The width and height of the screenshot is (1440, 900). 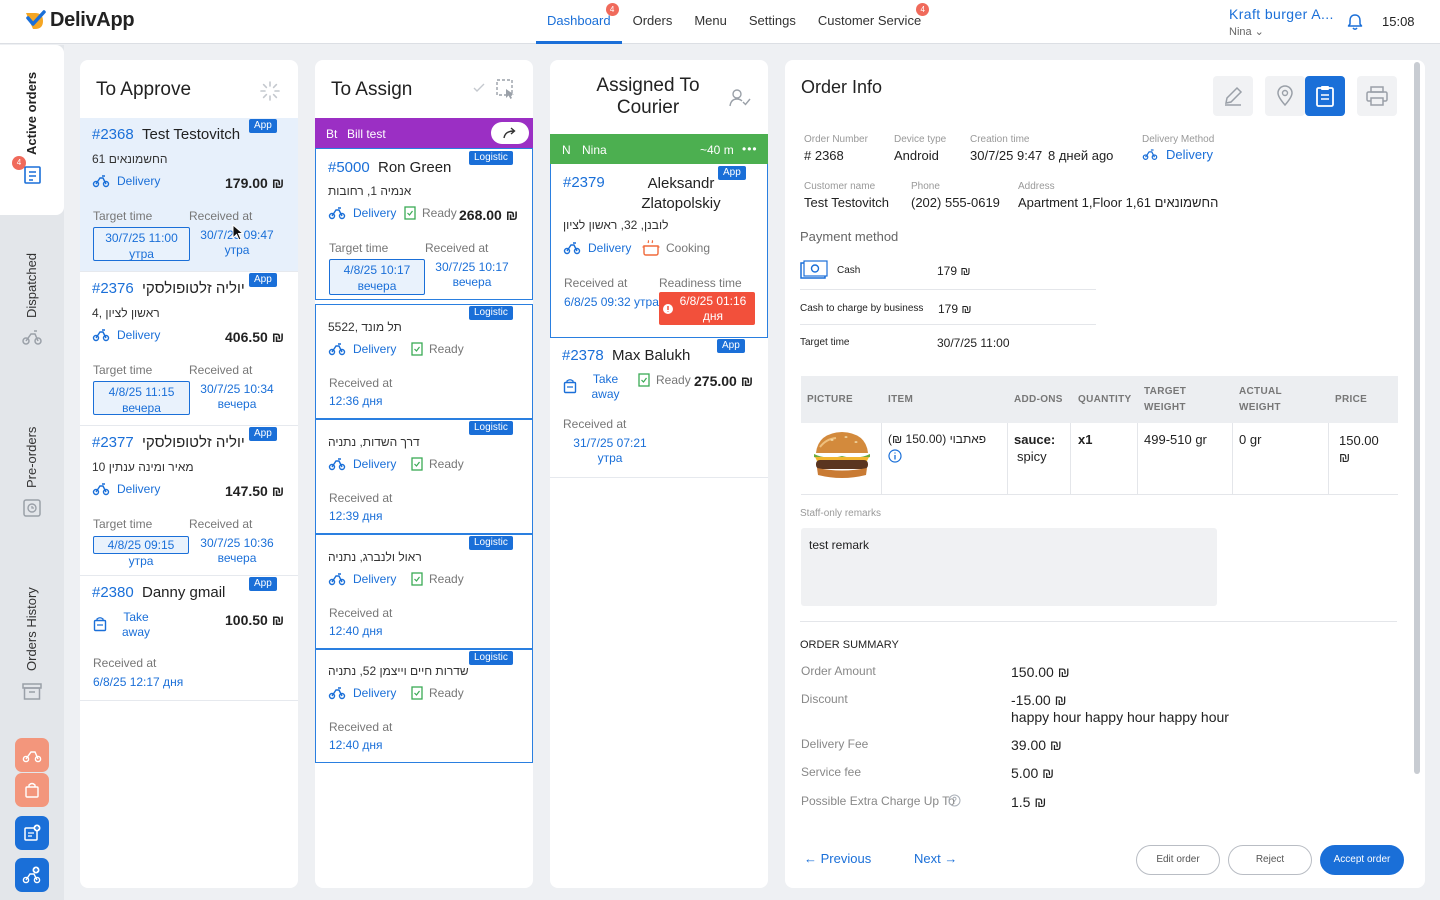 I want to click on share-button, so click(x=510, y=133).